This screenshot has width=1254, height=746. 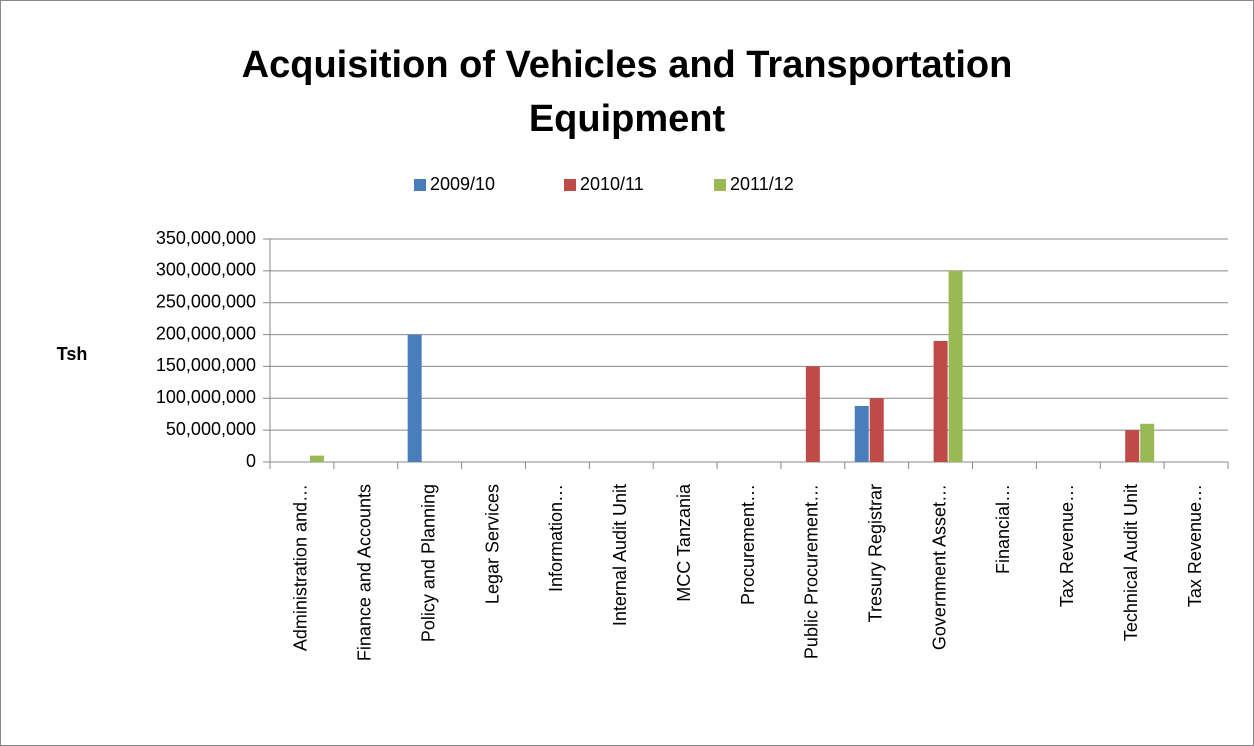 I want to click on x-tick-label: MCC Tanzania, so click(x=684, y=542).